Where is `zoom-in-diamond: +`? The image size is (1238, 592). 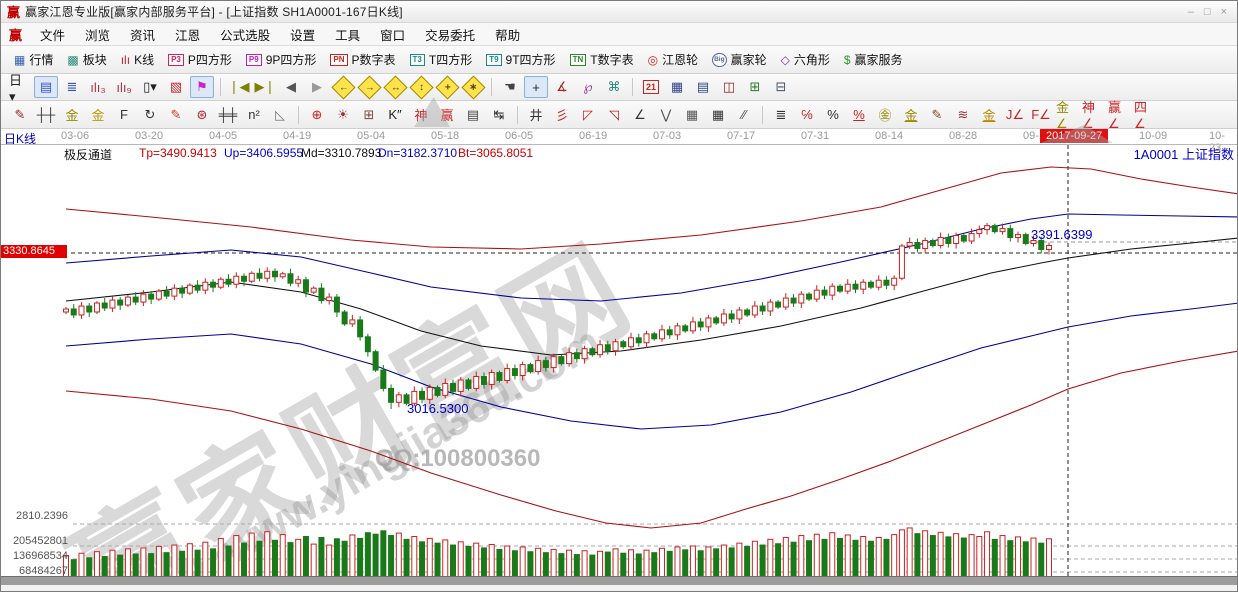 zoom-in-diamond: + is located at coordinates (447, 87).